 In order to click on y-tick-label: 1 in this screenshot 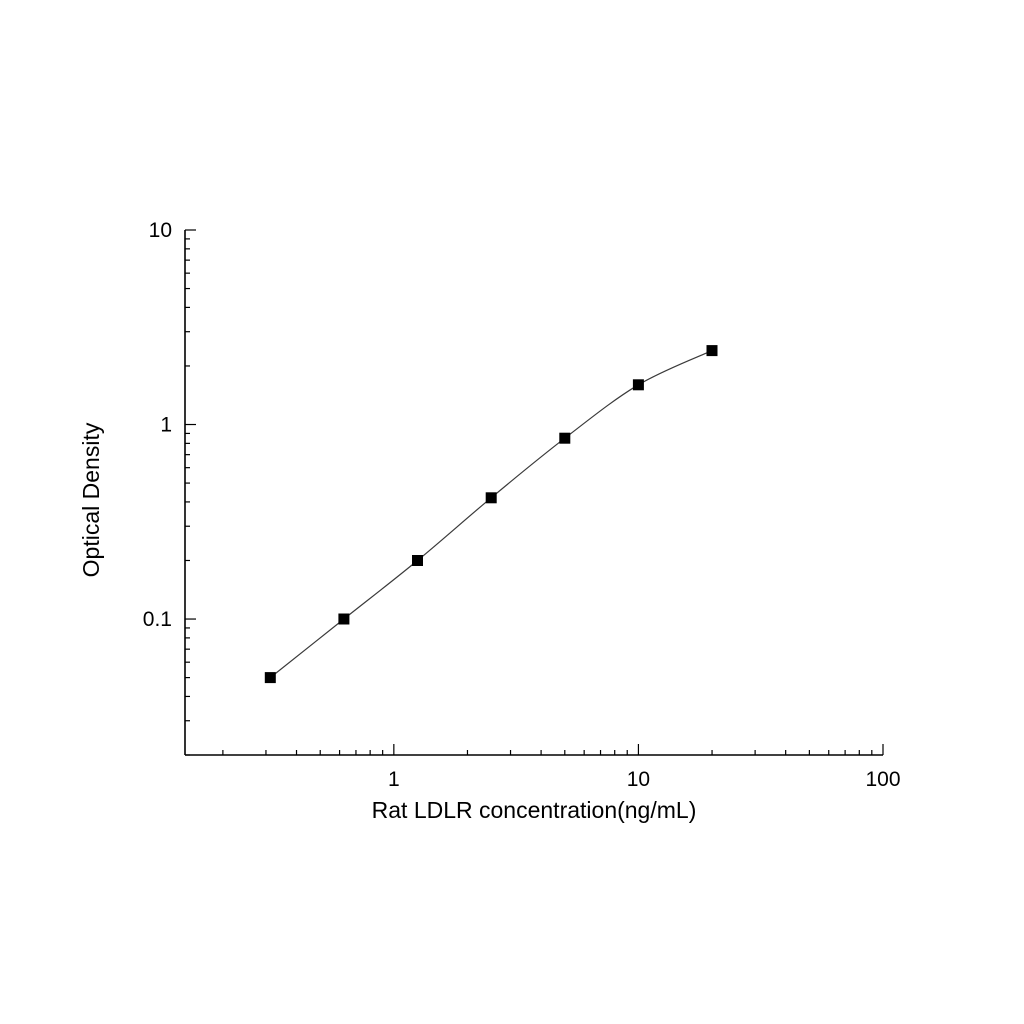, I will do `click(166, 425)`.